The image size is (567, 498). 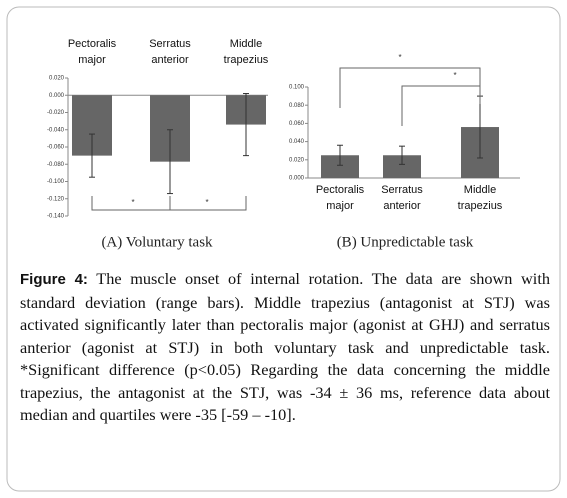 I want to click on y-tick-label: -0.080, so click(x=56, y=165).